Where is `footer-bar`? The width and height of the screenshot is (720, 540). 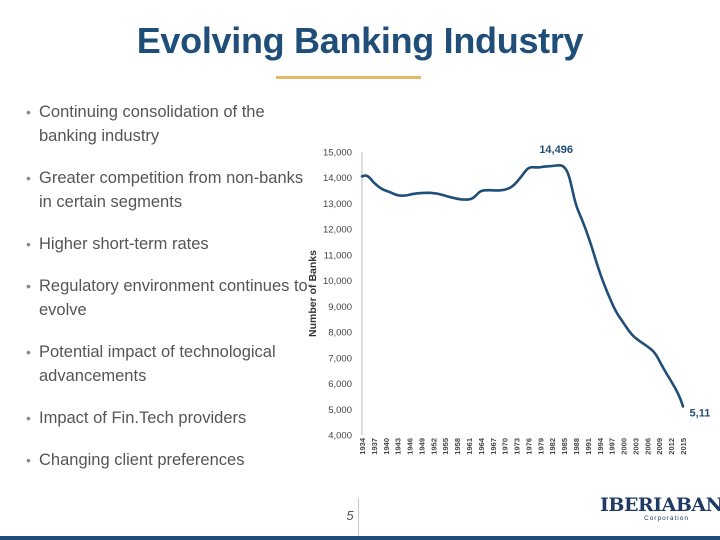
footer-bar is located at coordinates (360, 538).